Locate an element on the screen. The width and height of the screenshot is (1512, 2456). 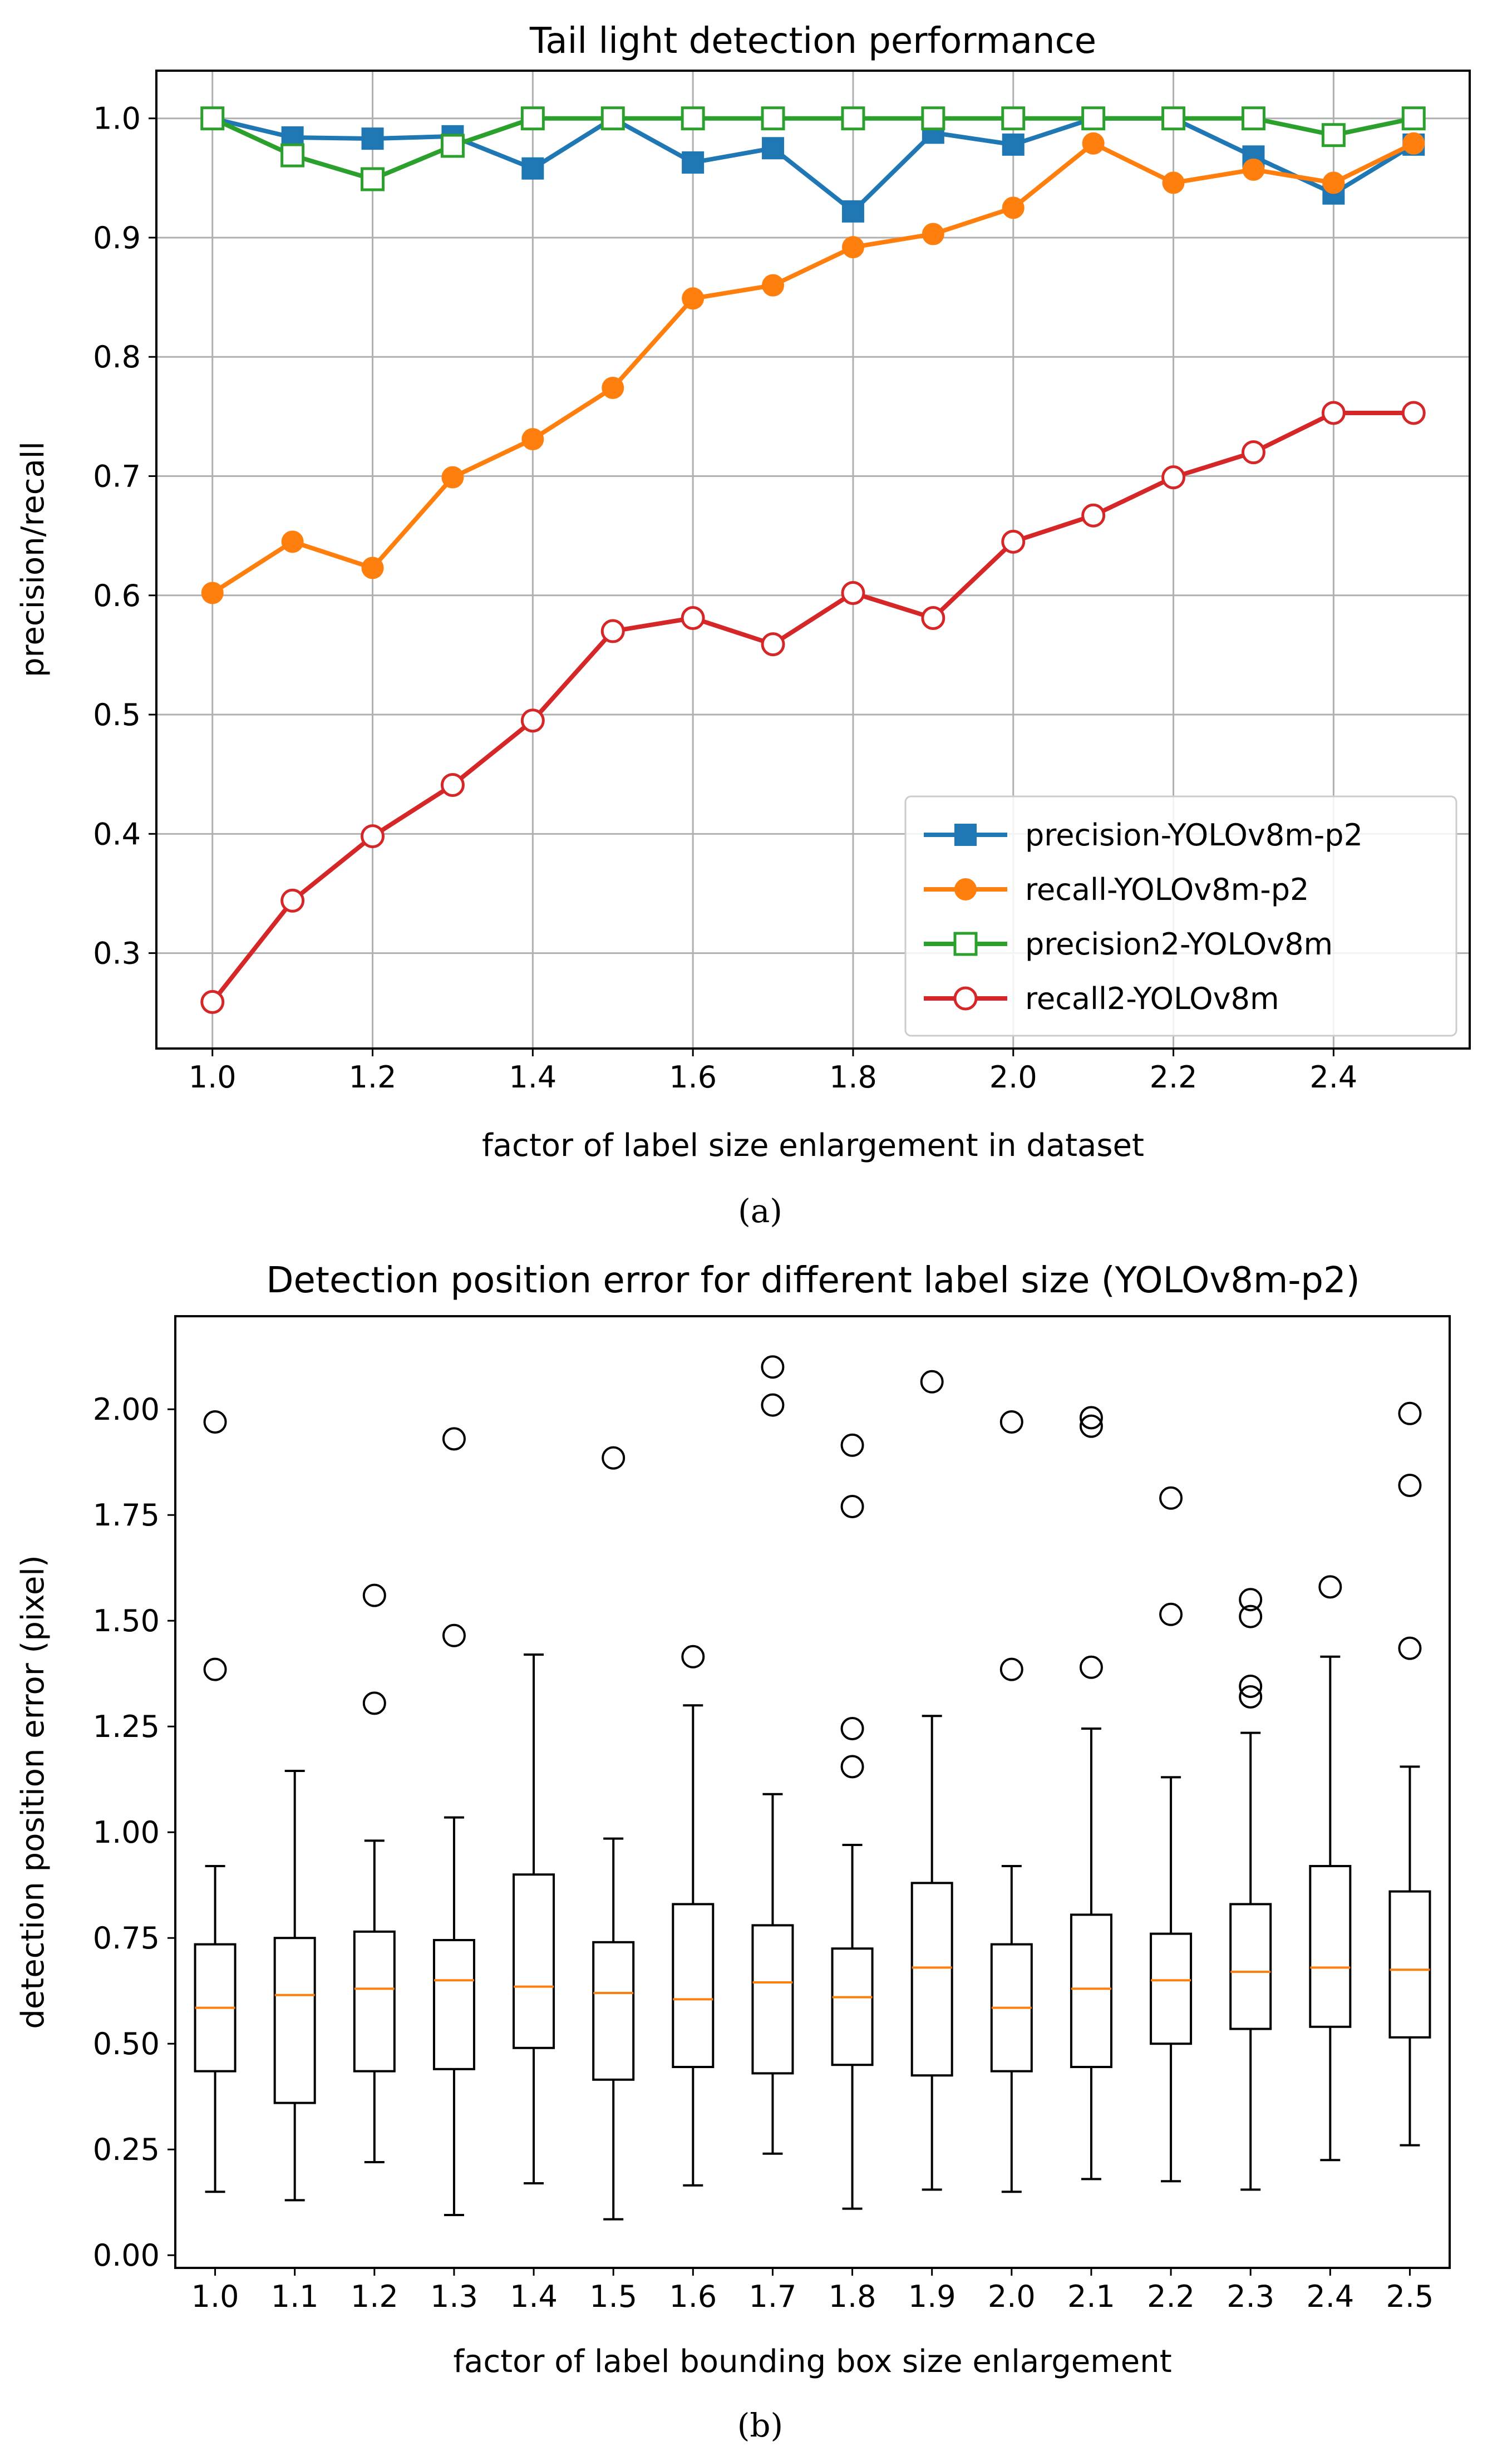
y-tick-label: 0.75 is located at coordinates (126, 1938).